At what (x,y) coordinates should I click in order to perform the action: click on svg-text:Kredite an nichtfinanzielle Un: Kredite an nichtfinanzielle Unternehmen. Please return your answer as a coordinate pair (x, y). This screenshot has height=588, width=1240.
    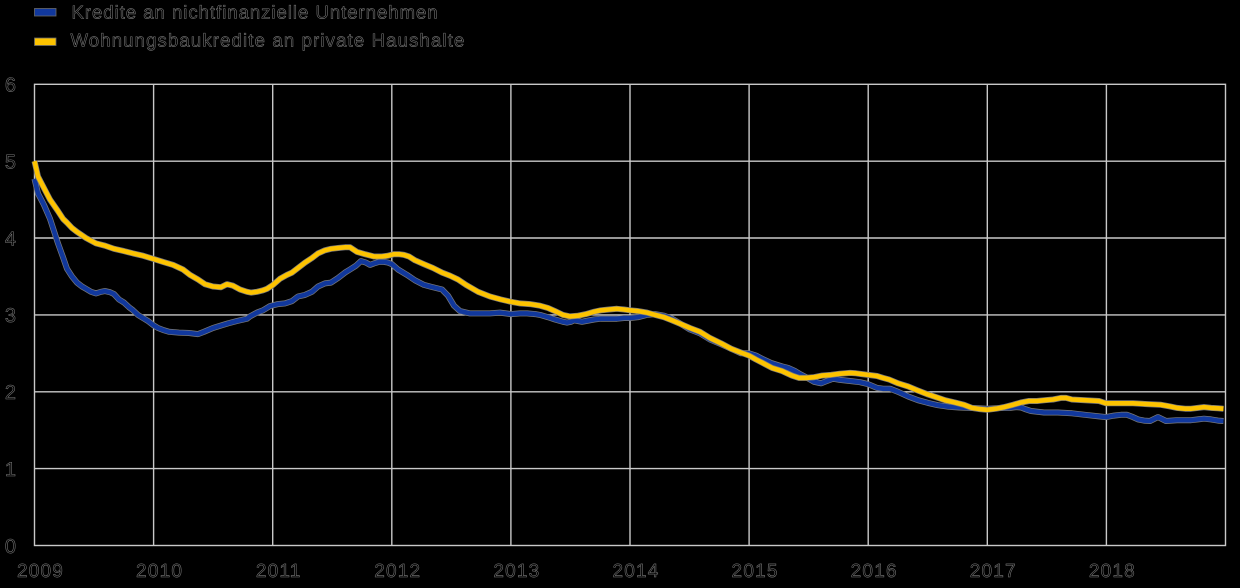
    Looking at the image, I should click on (255, 12).